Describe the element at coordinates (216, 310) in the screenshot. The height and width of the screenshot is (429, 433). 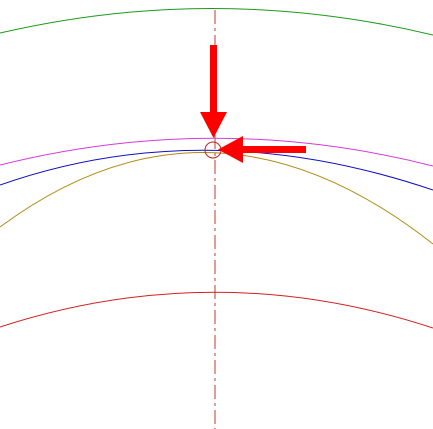
I see `red-arc` at that location.